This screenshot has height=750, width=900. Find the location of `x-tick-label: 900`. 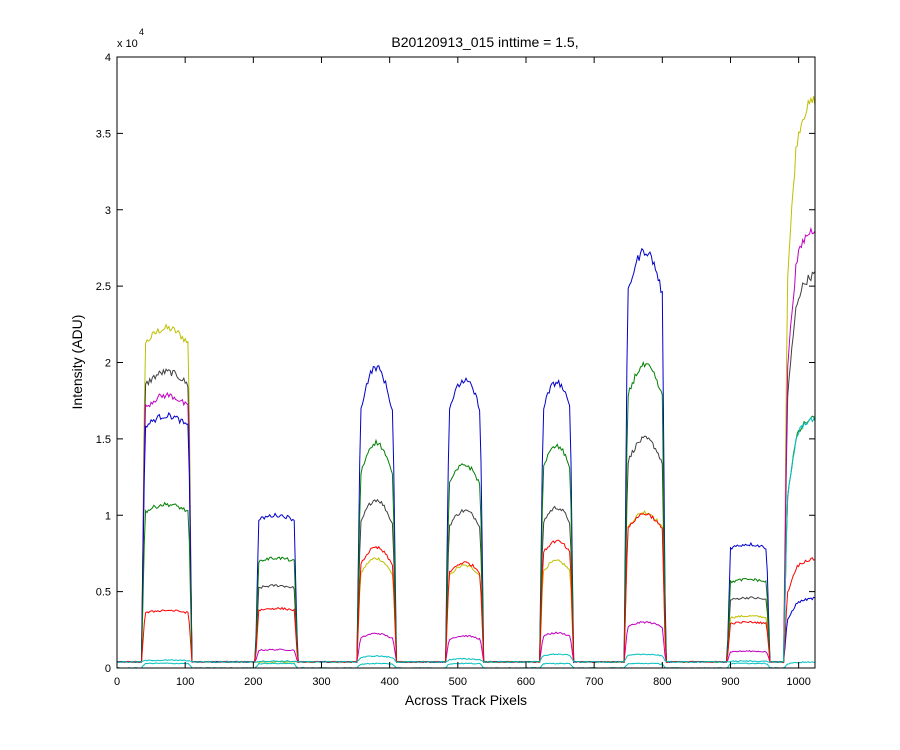

x-tick-label: 900 is located at coordinates (730, 682).